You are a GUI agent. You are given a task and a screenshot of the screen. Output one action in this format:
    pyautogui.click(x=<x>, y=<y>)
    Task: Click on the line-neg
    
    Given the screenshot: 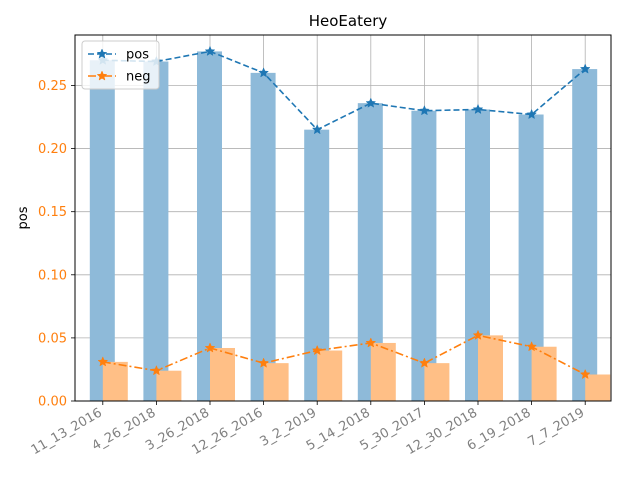 What is the action you would take?
    pyautogui.click(x=344, y=355)
    